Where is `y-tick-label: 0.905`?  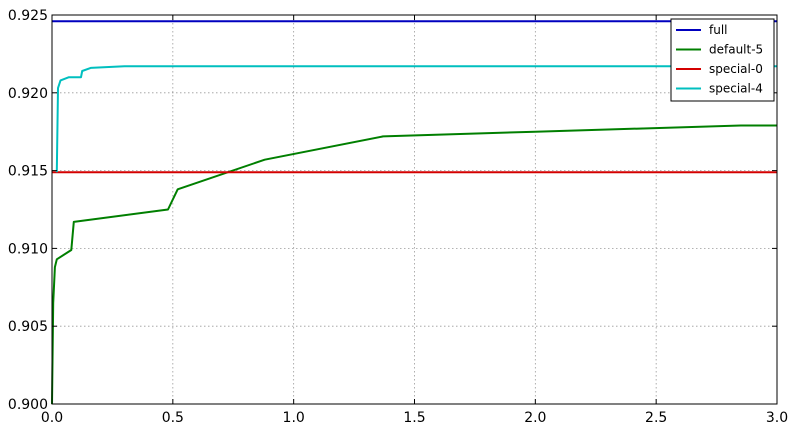 y-tick-label: 0.905 is located at coordinates (28, 327).